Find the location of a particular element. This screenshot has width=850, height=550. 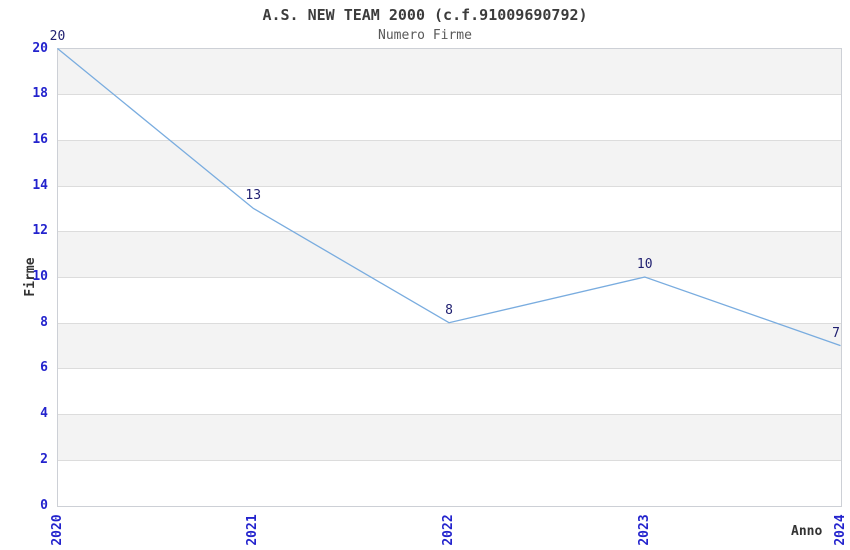

y-tick-label: 10 is located at coordinates (40, 276).